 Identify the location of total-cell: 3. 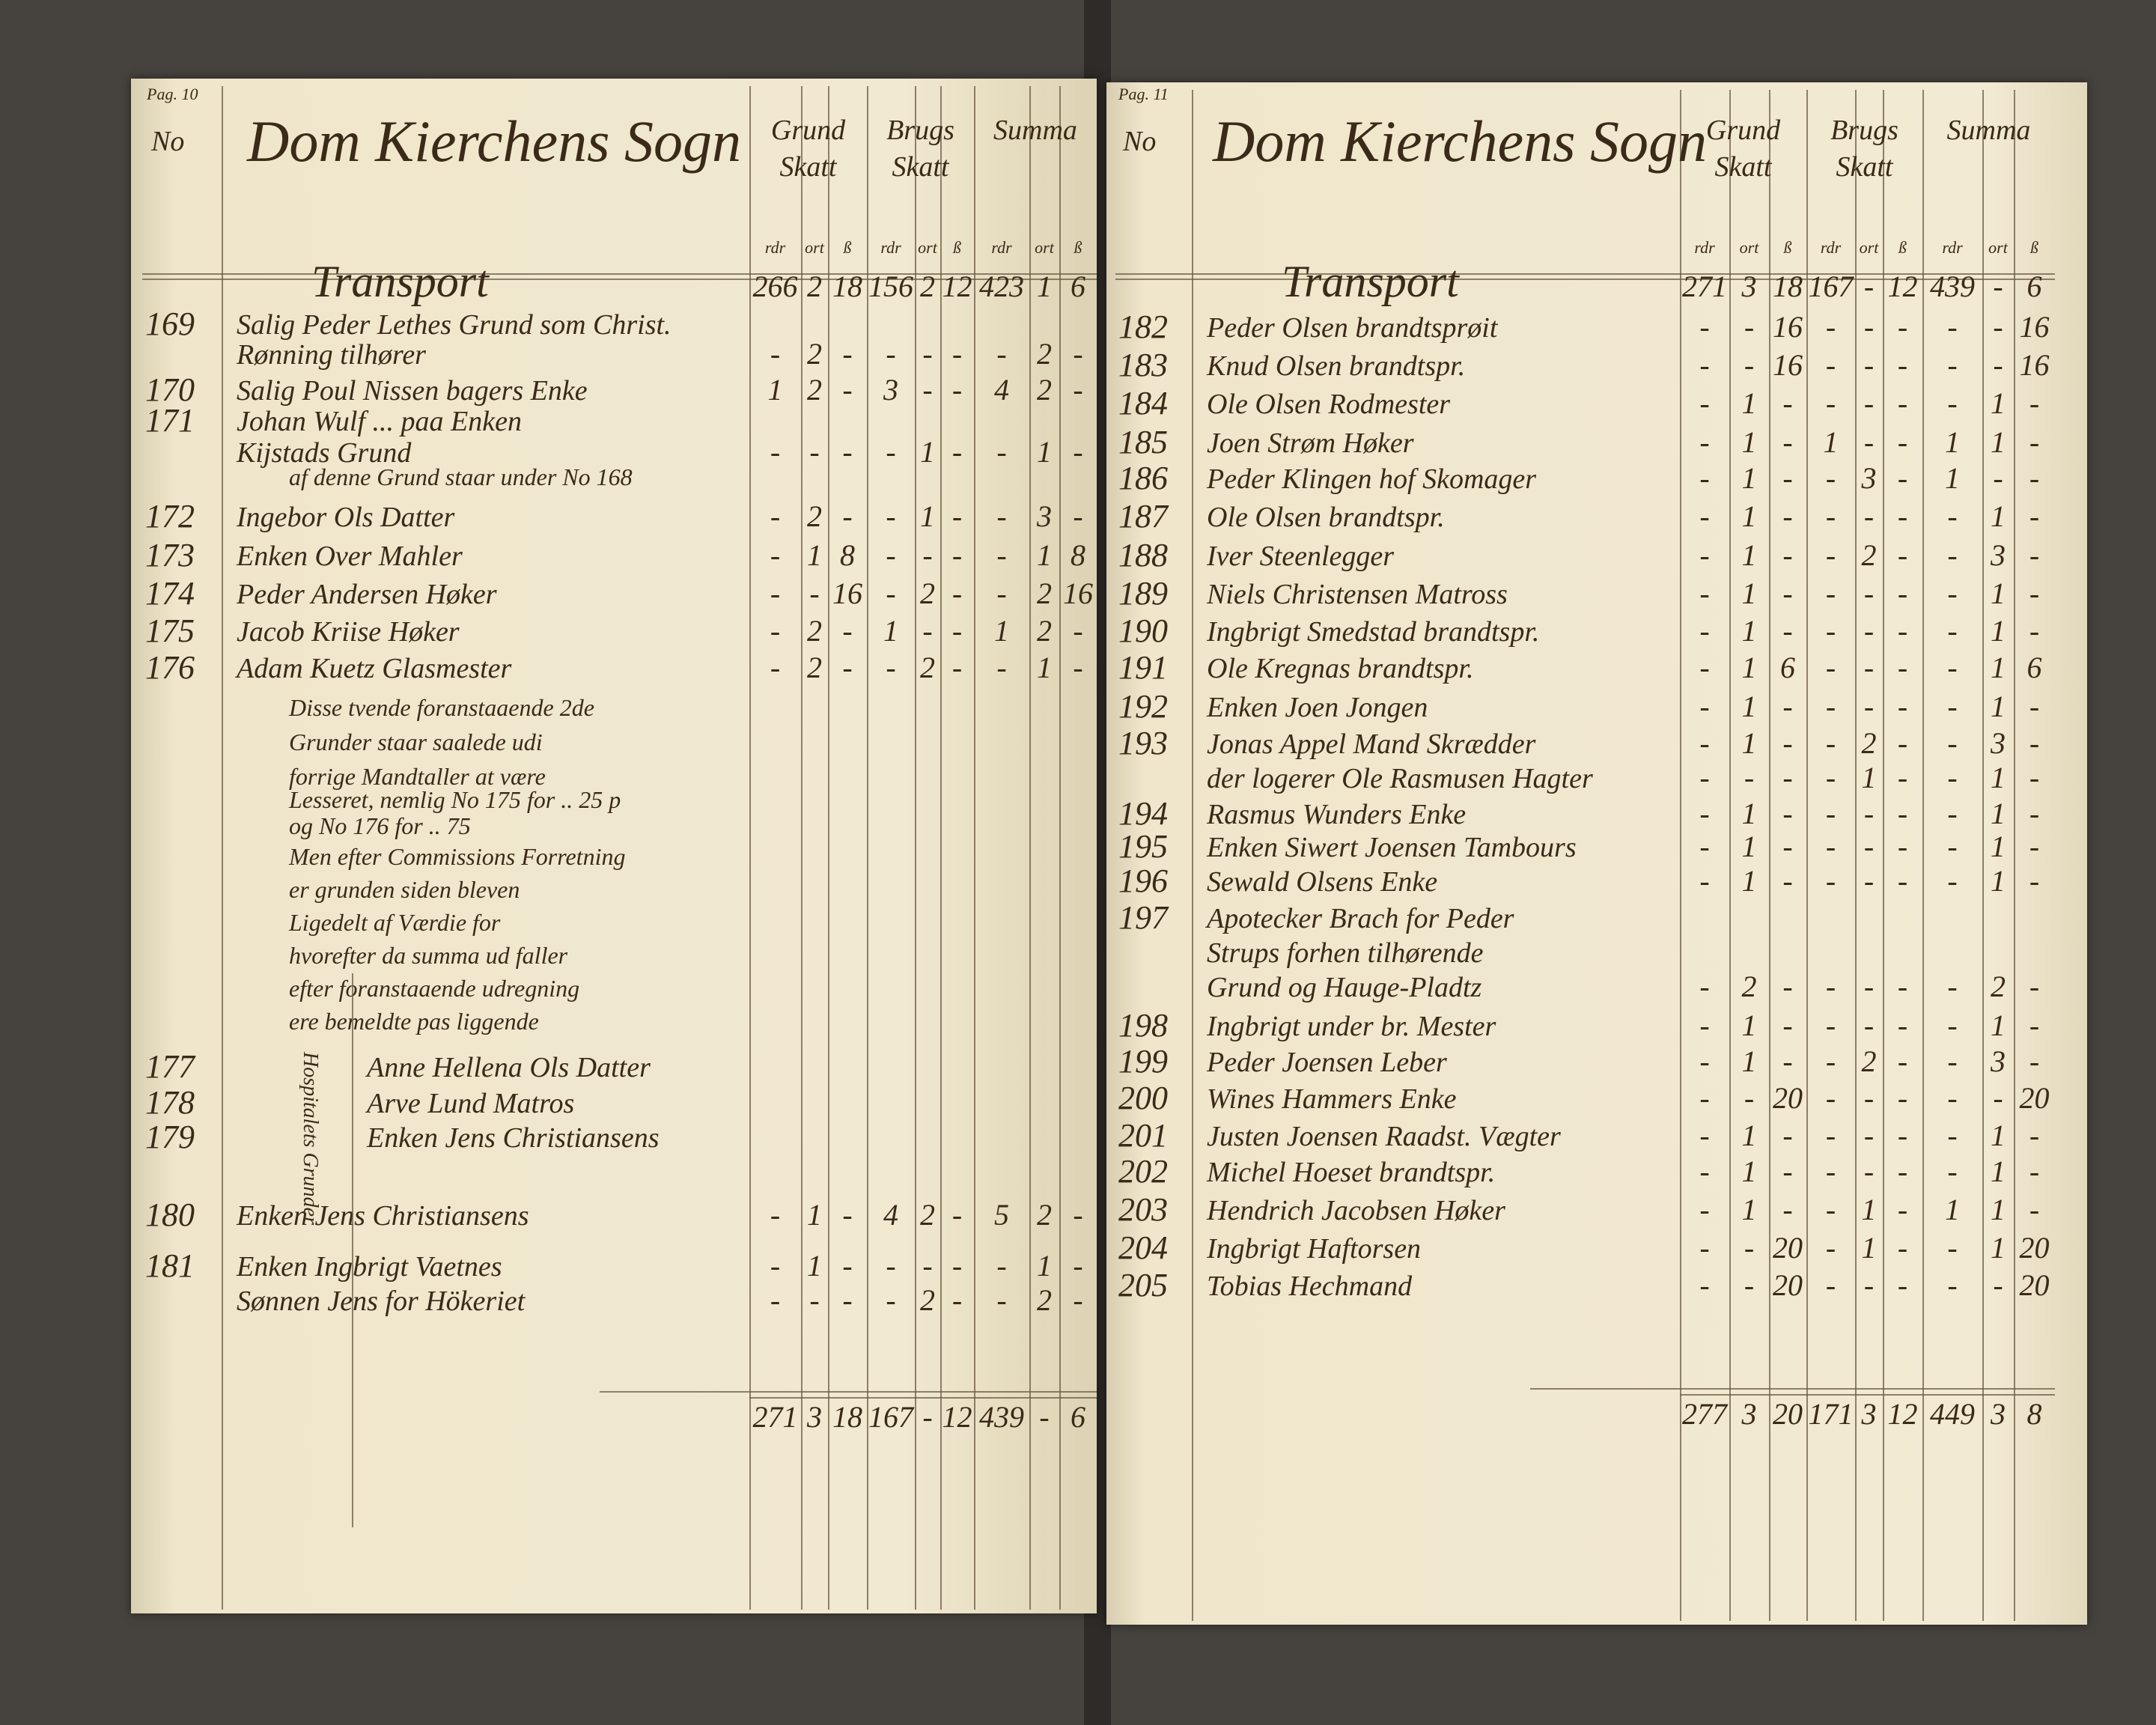
(815, 1417).